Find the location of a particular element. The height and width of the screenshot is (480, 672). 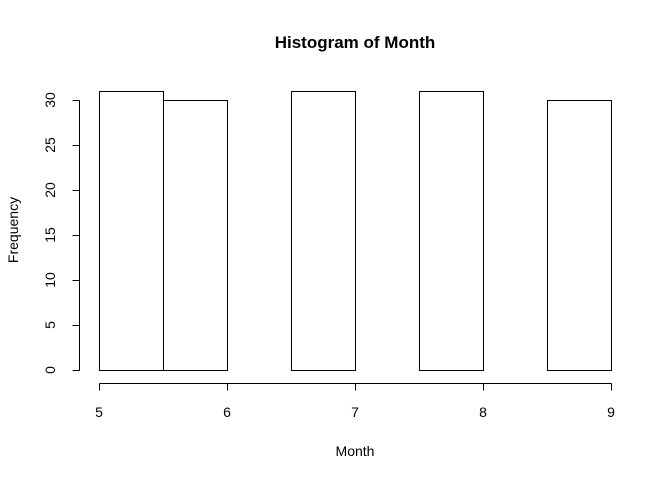

y-tick-label: 10 is located at coordinates (50, 280).